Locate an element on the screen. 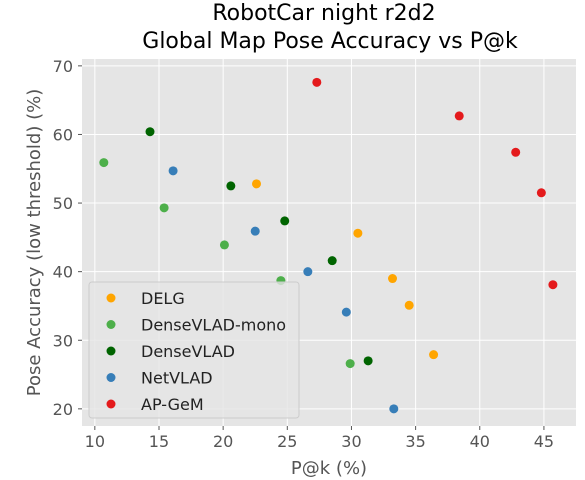  x-tick-label: 30 is located at coordinates (351, 441).